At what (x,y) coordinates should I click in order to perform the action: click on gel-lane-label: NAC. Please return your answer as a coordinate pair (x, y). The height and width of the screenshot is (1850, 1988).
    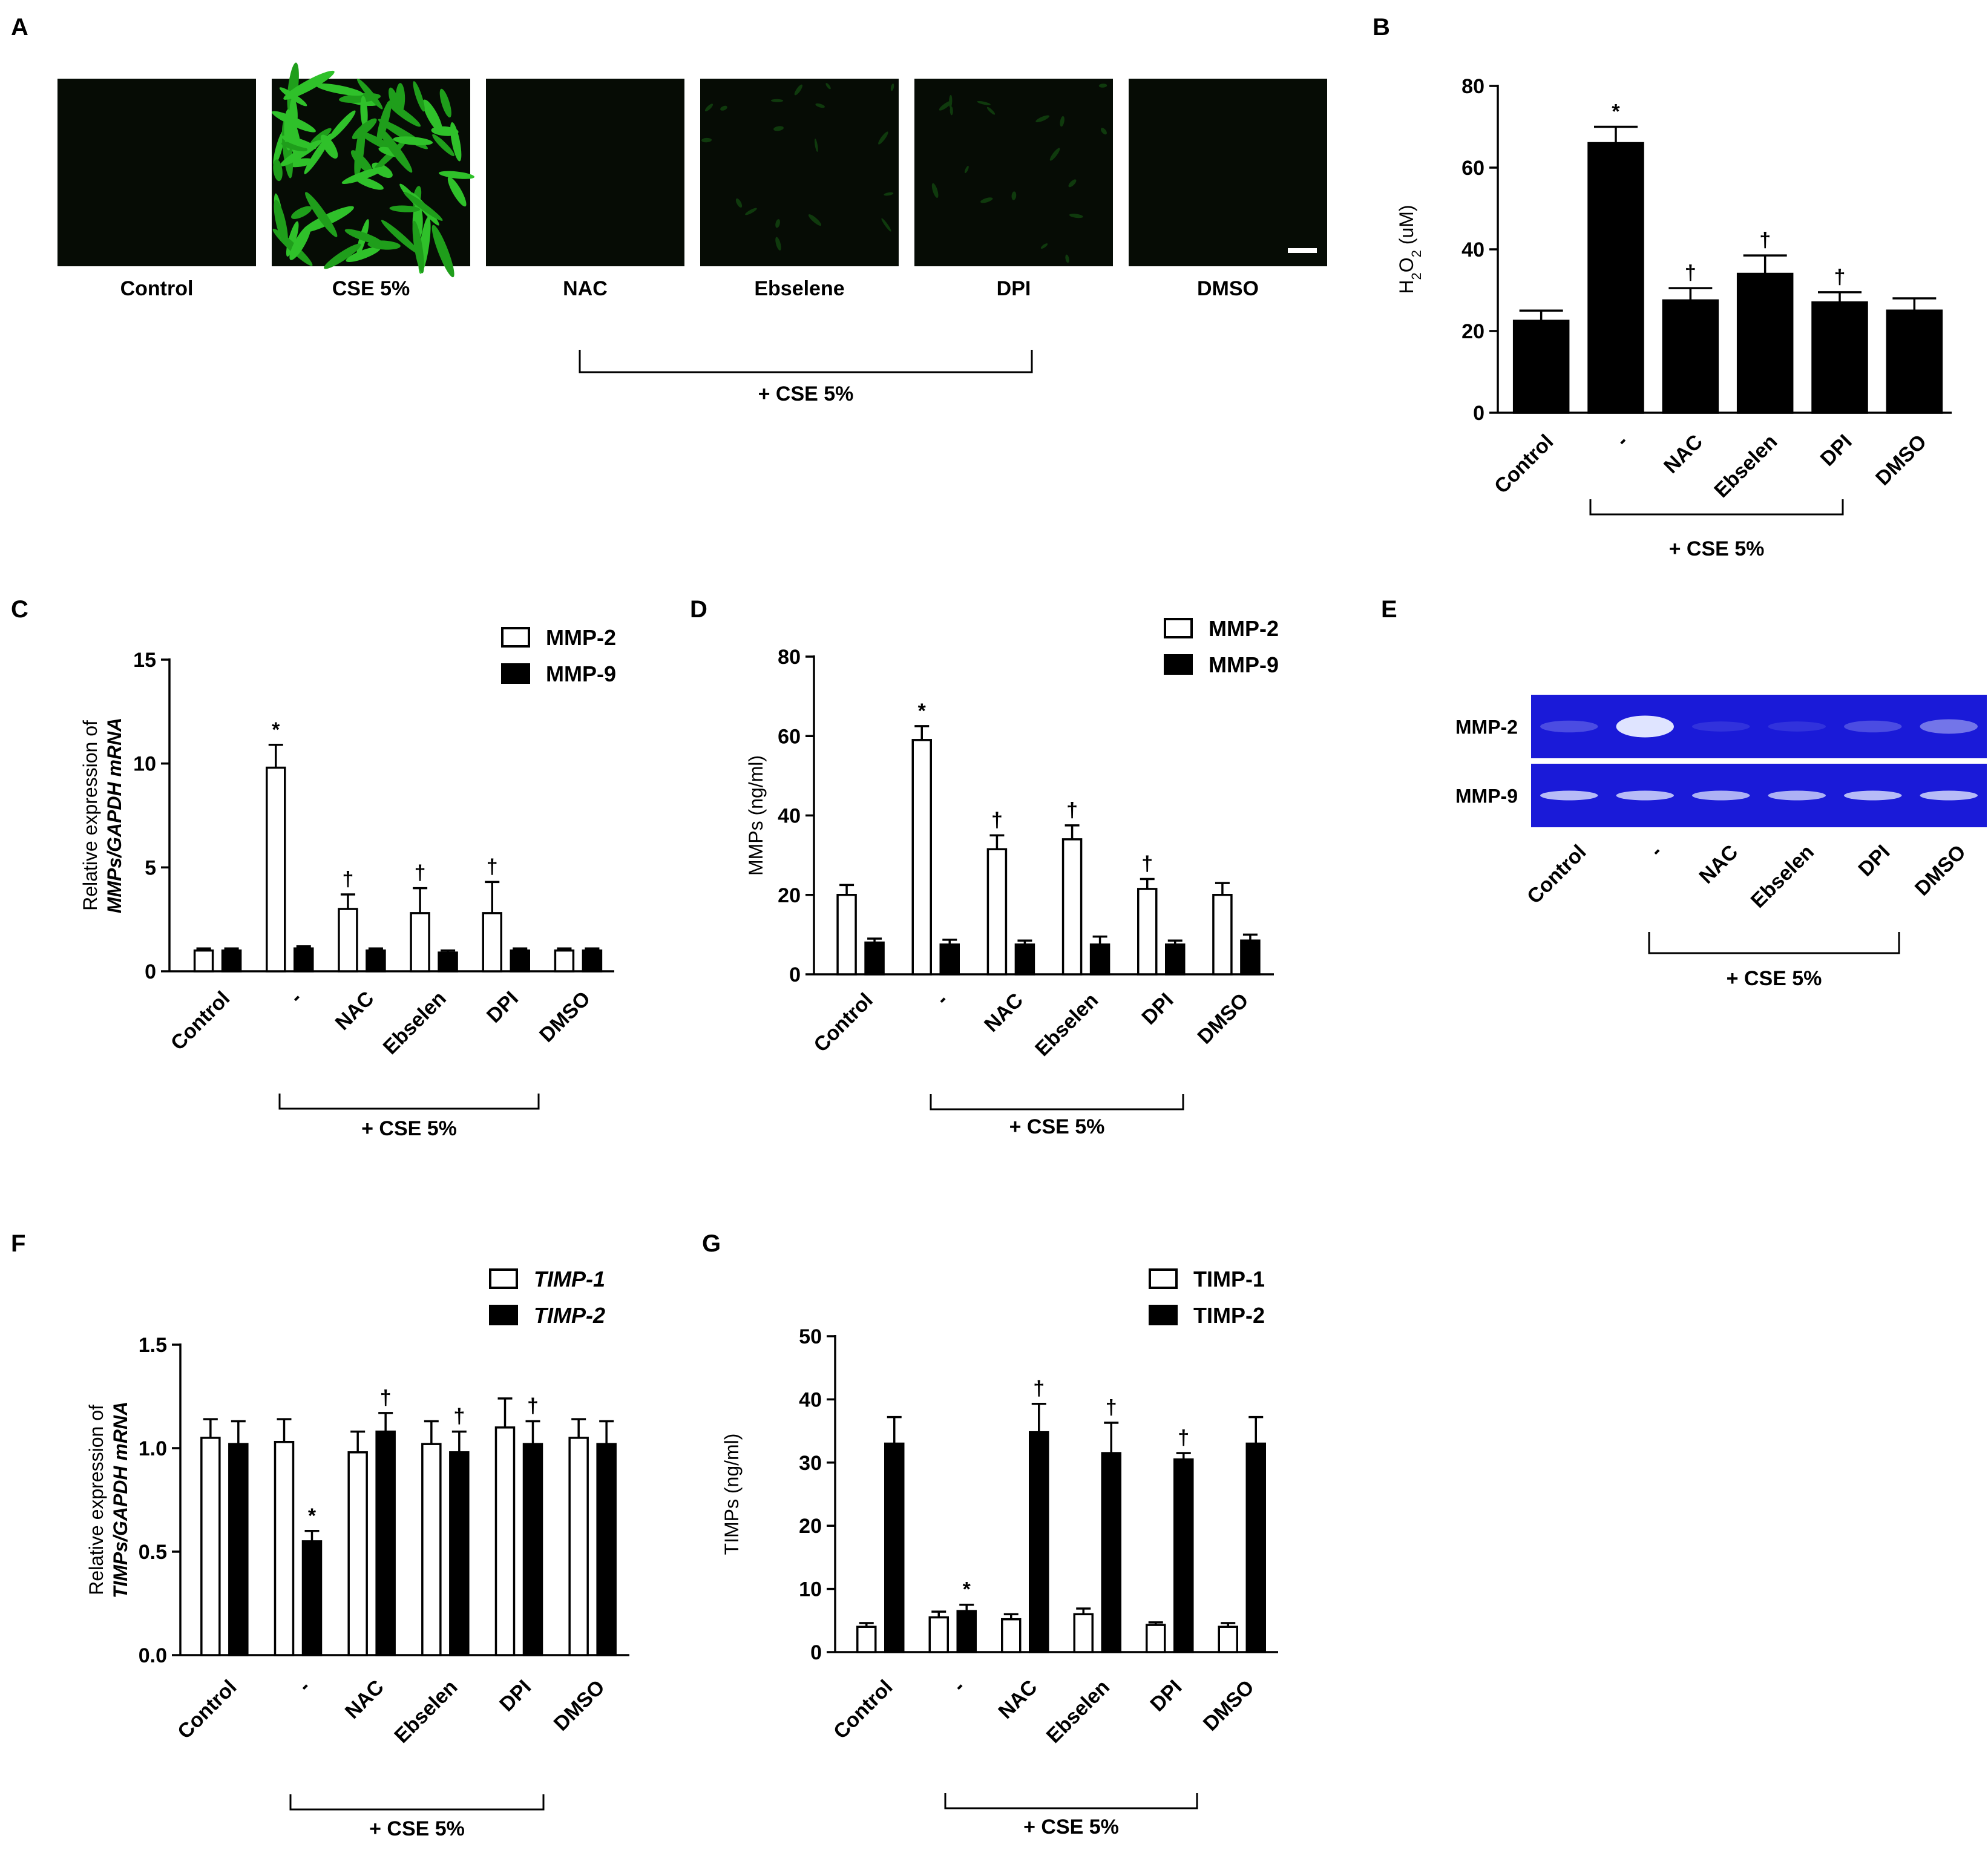
    Looking at the image, I should click on (1718, 864).